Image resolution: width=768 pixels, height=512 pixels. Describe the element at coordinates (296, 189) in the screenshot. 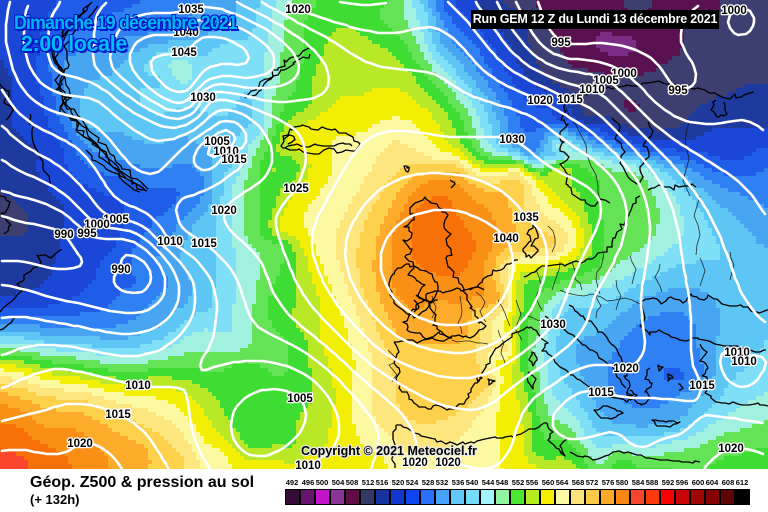

I see `svg-text: 1025` at that location.